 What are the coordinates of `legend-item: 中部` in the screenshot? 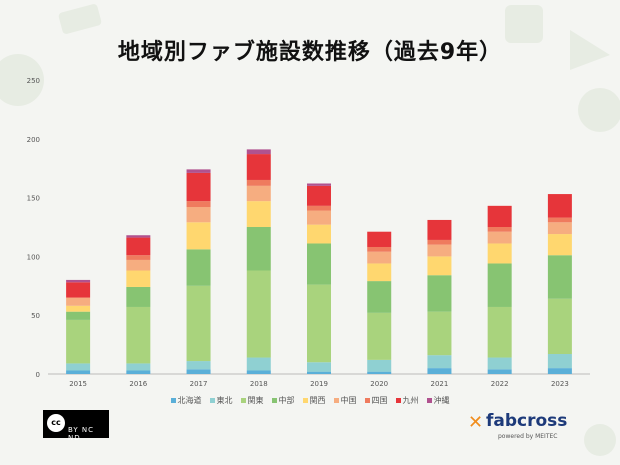 It's located at (283, 400).